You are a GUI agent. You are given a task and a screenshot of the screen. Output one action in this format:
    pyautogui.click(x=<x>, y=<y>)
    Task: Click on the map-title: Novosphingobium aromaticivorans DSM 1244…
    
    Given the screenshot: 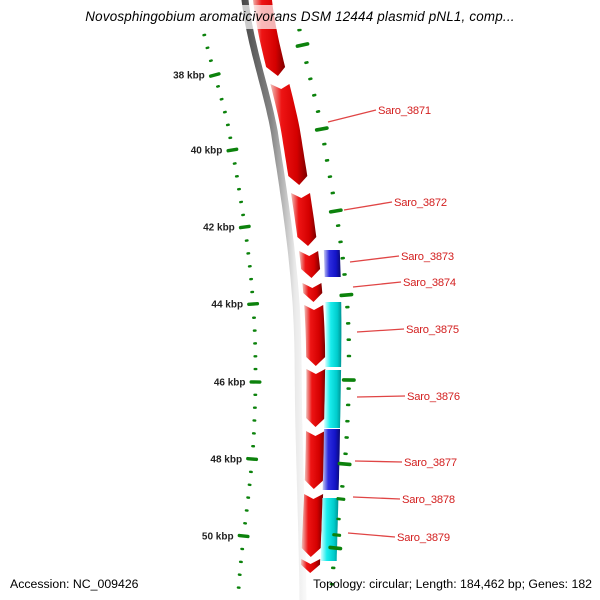 What is the action you would take?
    pyautogui.click(x=299, y=16)
    